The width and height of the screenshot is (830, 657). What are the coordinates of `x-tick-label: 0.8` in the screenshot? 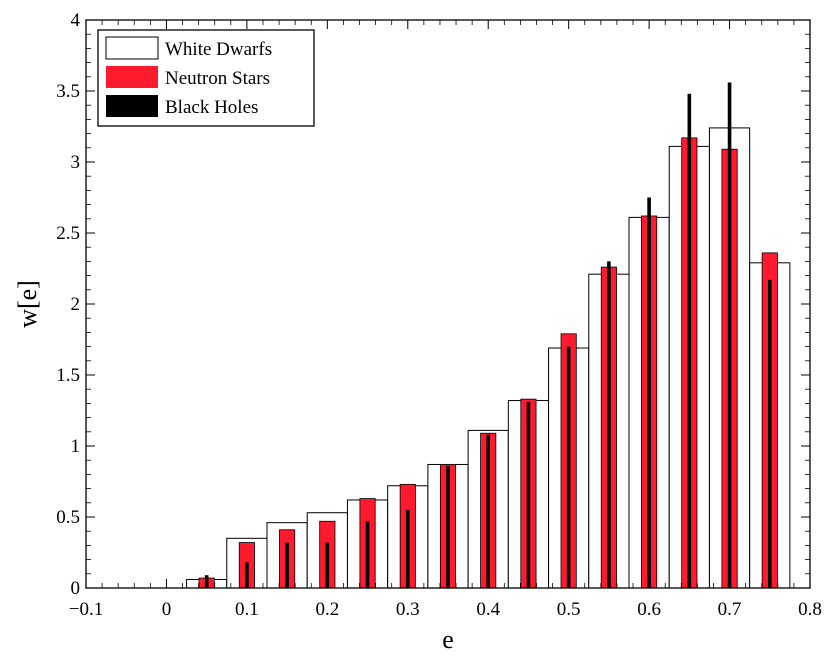 It's located at (810, 609).